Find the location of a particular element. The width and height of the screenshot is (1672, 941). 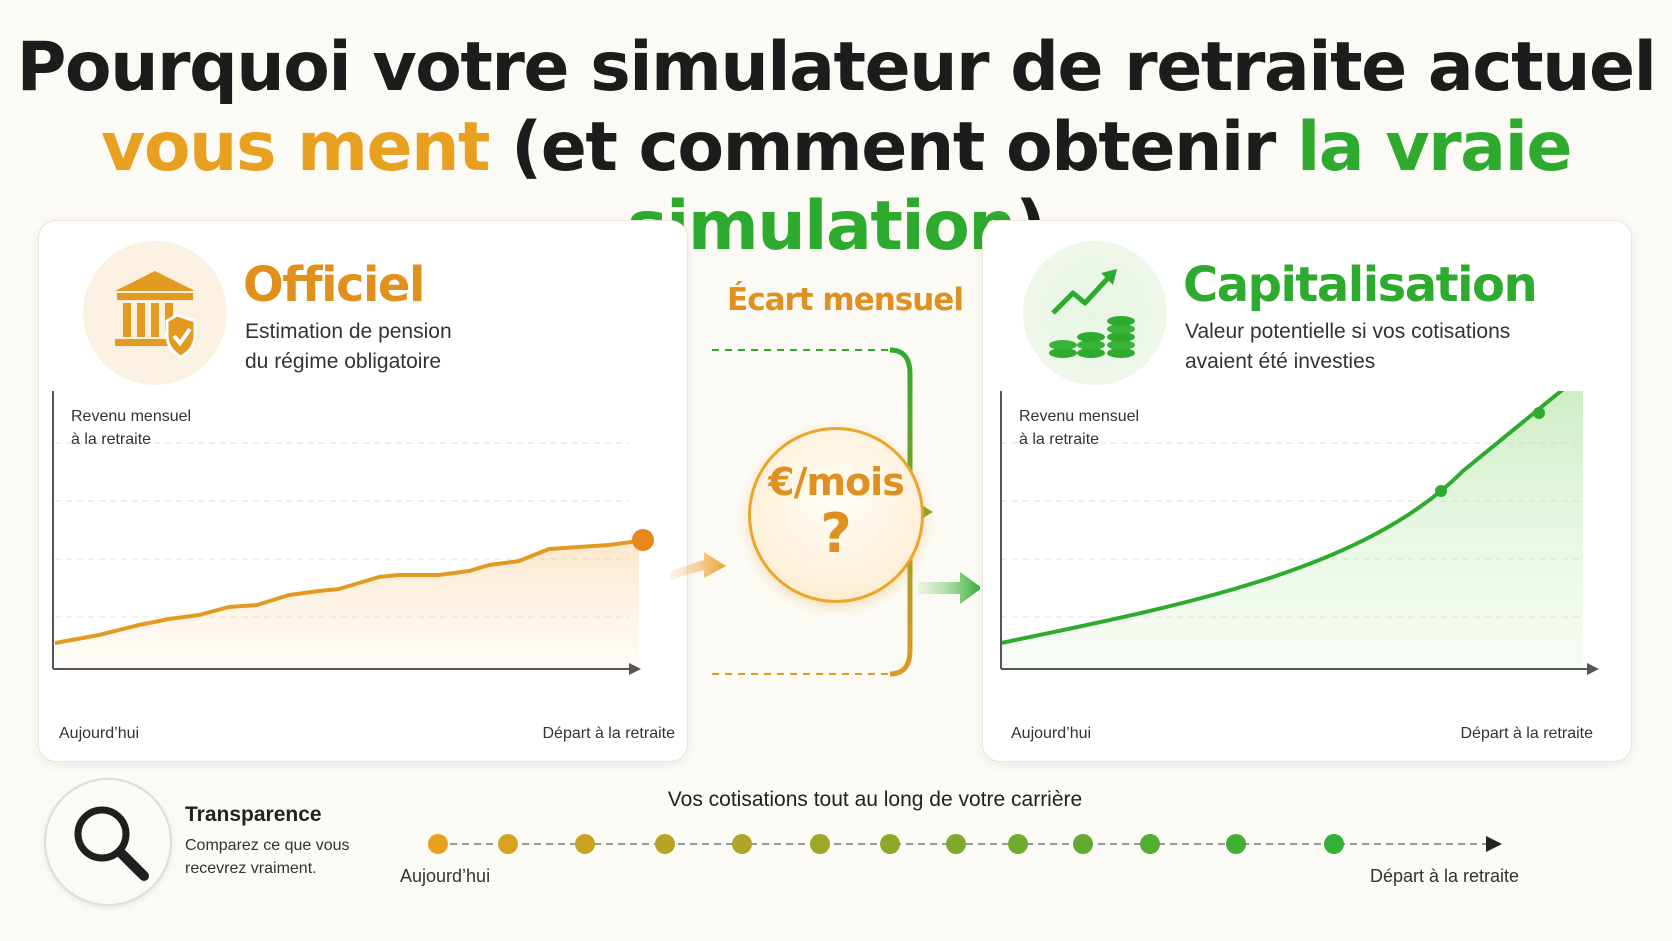

timeline-start-label: Aujourd’hui is located at coordinates (445, 876).